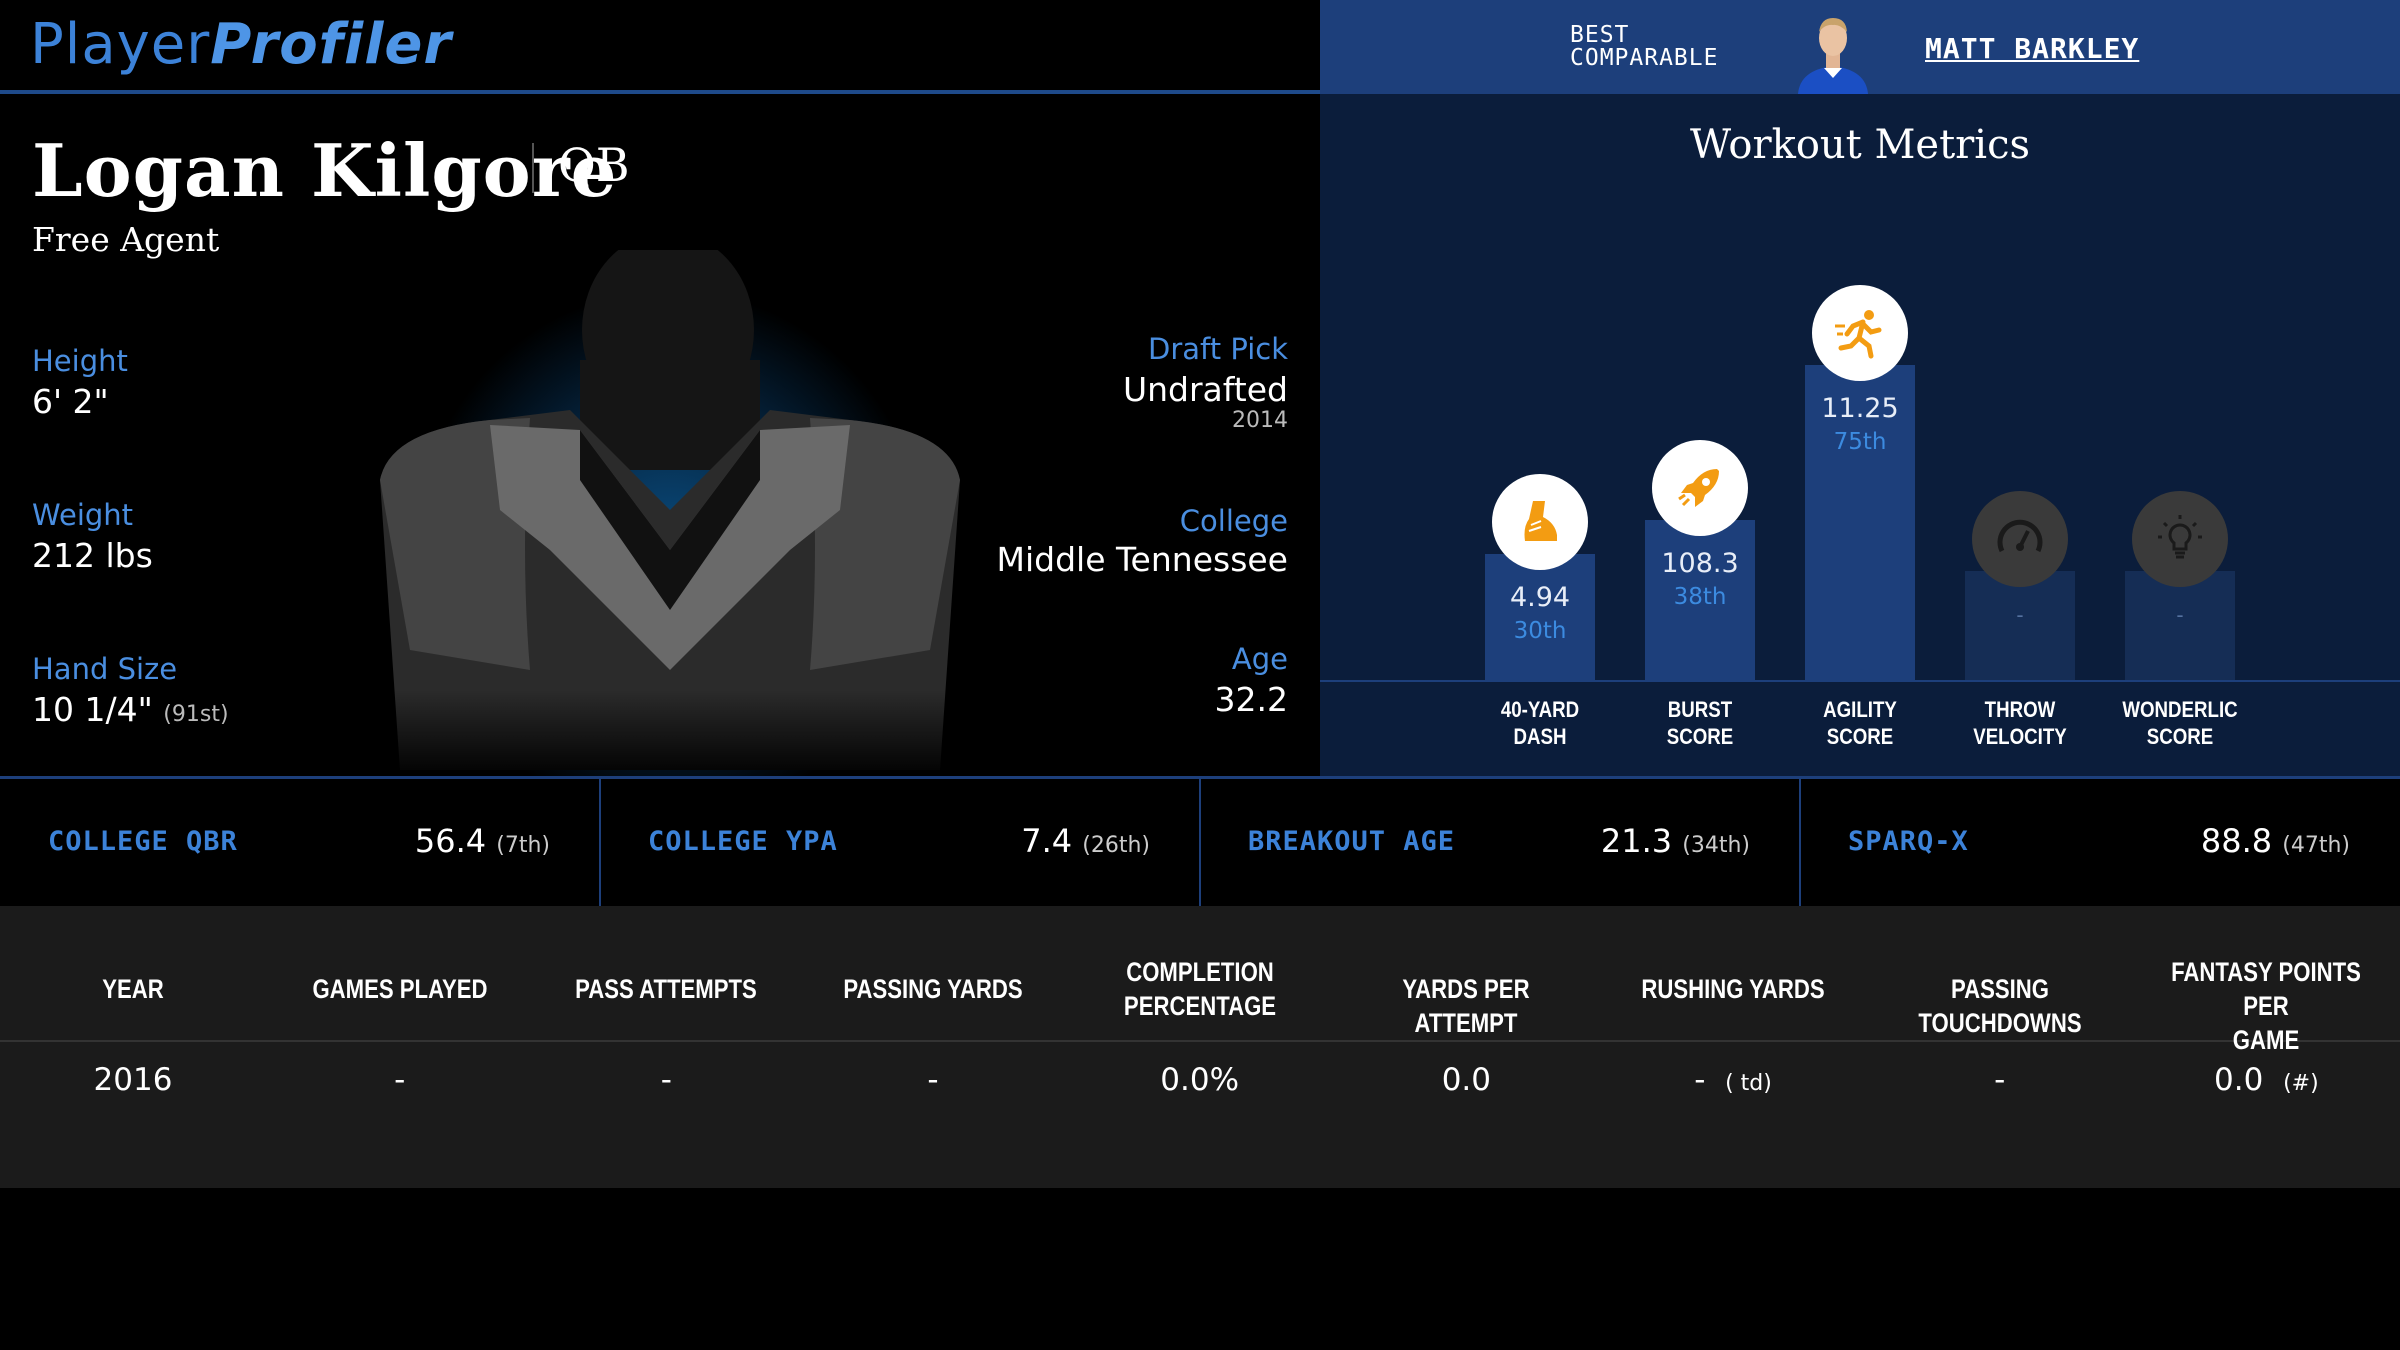 The image size is (2400, 1350). I want to click on table-cell: 2016, so click(133, 1080).